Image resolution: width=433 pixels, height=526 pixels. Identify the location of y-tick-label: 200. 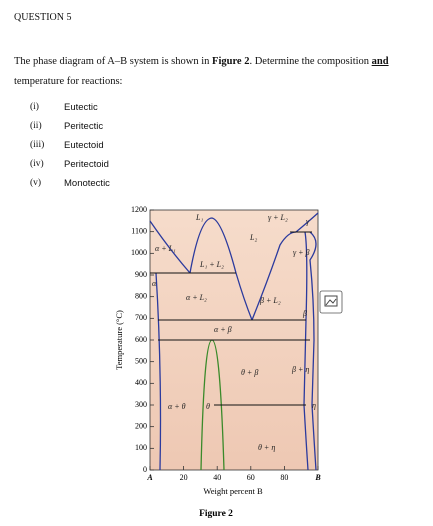
(141, 425).